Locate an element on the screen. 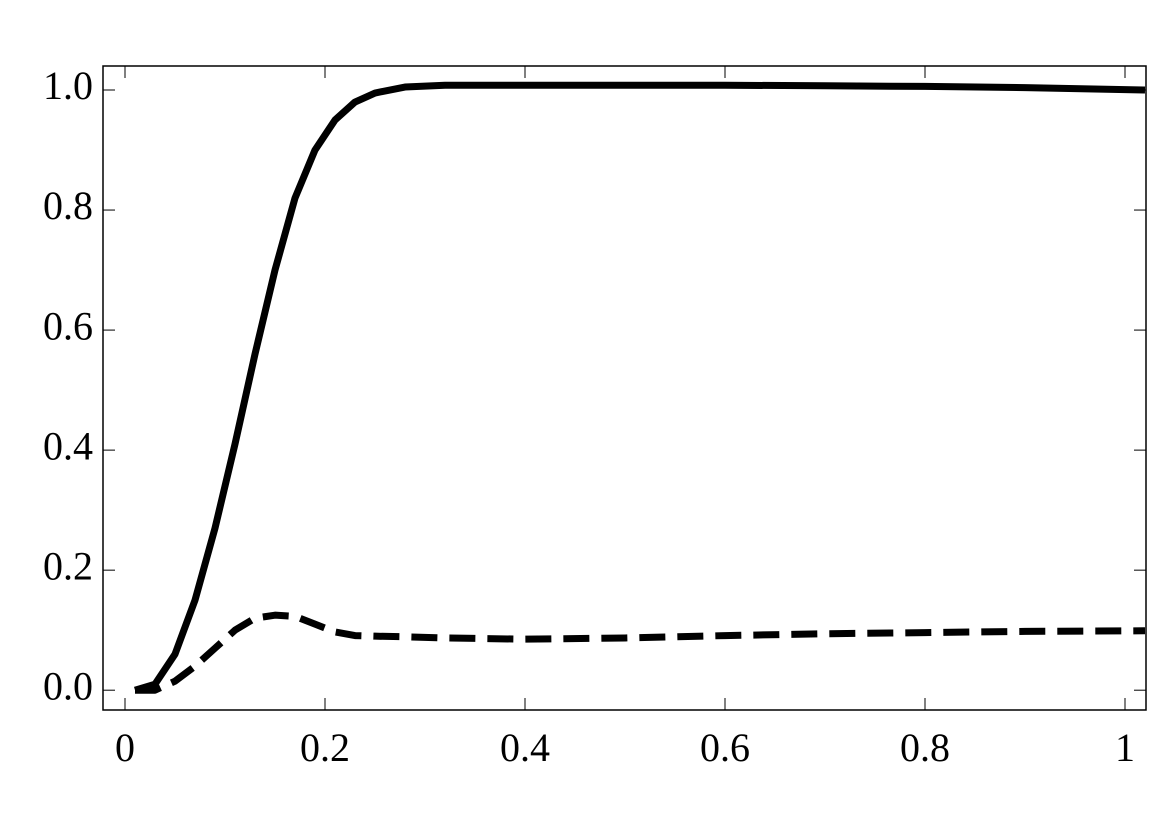 This screenshot has width=1170, height=827. x-tick-label: 0 is located at coordinates (125, 747).